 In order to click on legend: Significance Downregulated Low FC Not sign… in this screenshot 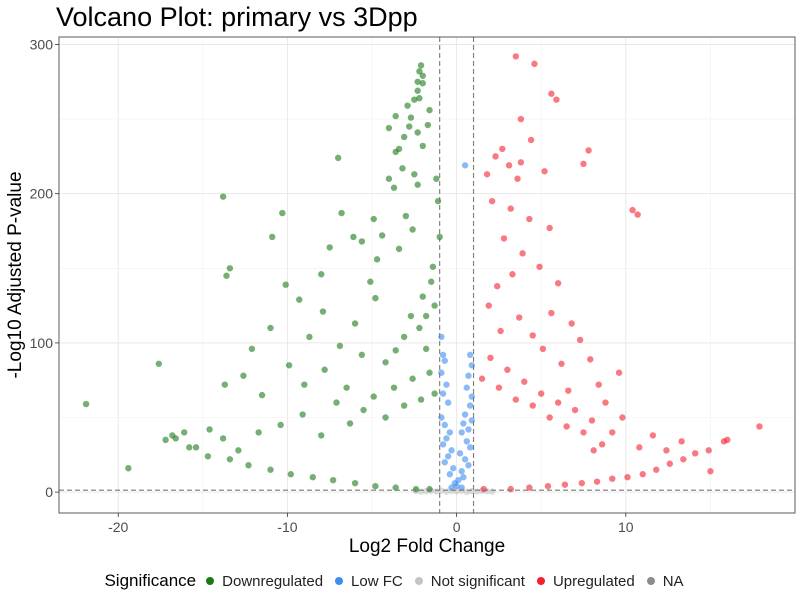, I will do `click(400, 581)`.